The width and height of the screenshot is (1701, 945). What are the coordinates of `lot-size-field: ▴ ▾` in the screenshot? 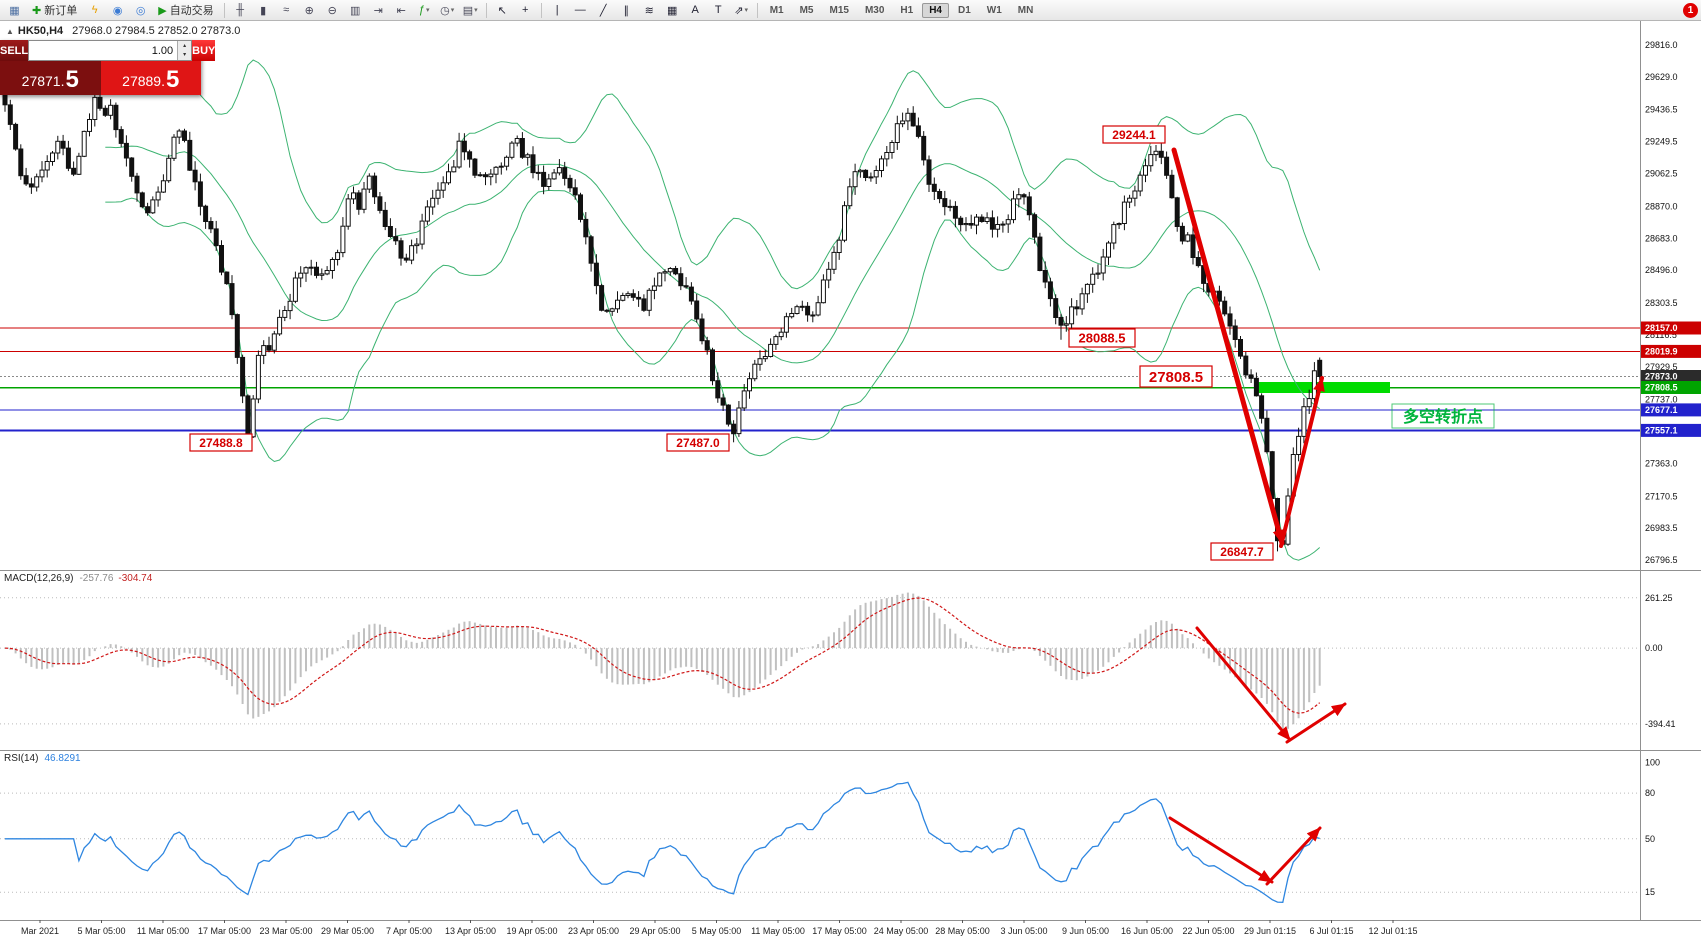 It's located at (110, 50).